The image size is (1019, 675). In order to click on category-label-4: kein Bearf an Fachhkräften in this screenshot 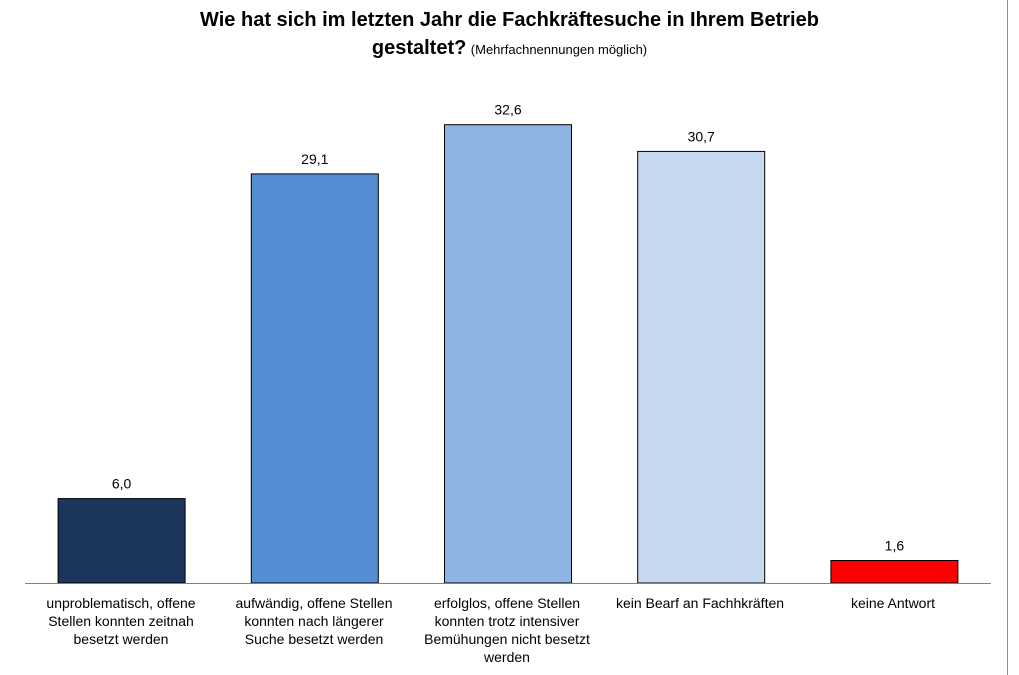, I will do `click(700, 603)`.